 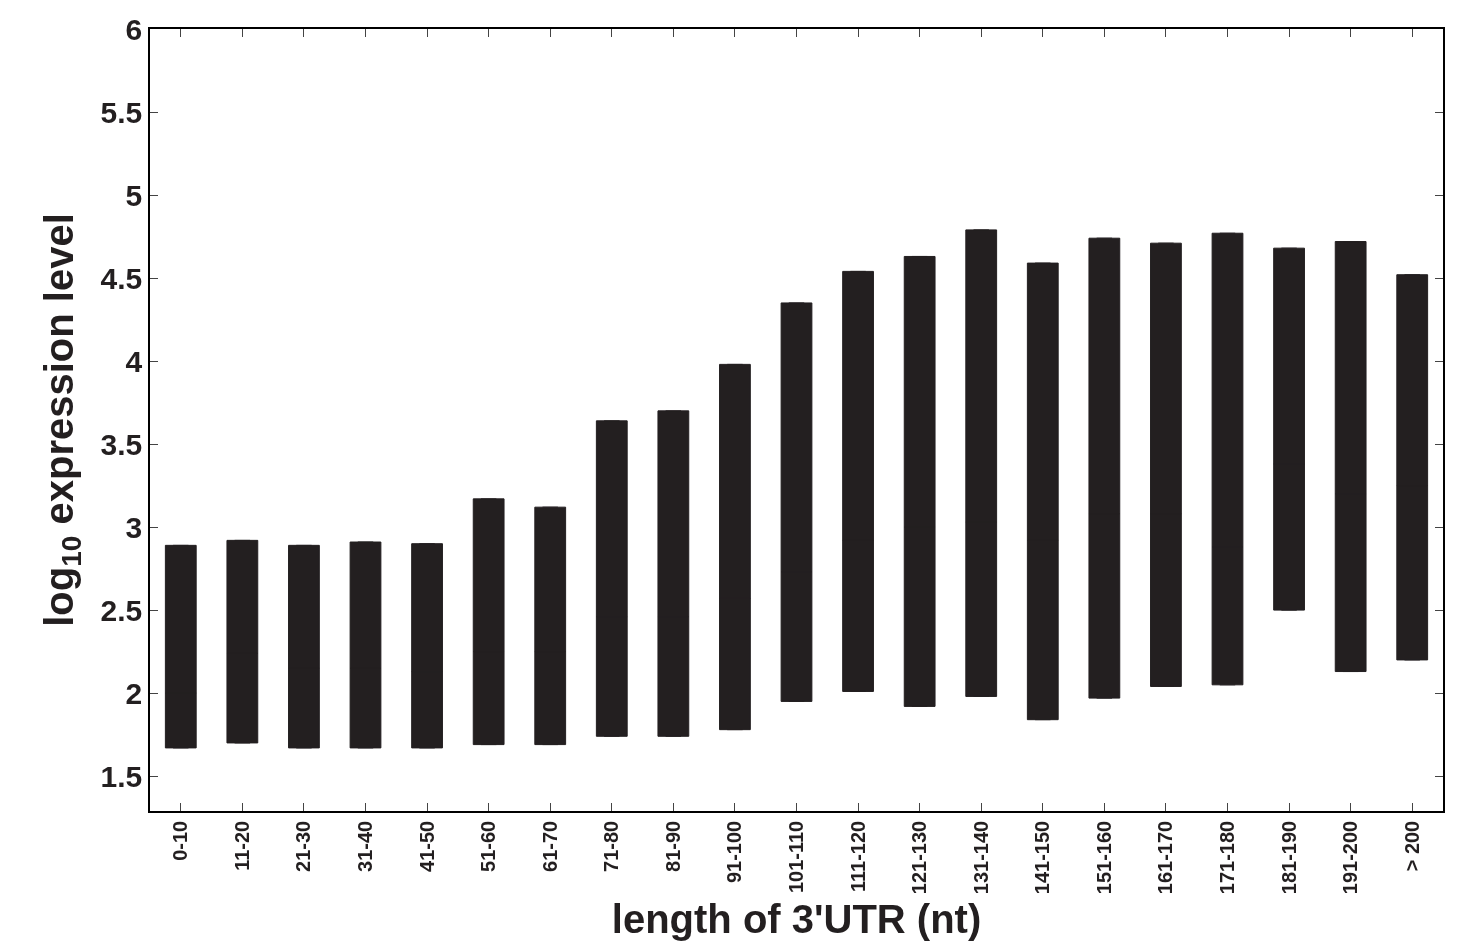 What do you see at coordinates (1411, 846) in the screenshot?
I see `x-tick-label: > 200` at bounding box center [1411, 846].